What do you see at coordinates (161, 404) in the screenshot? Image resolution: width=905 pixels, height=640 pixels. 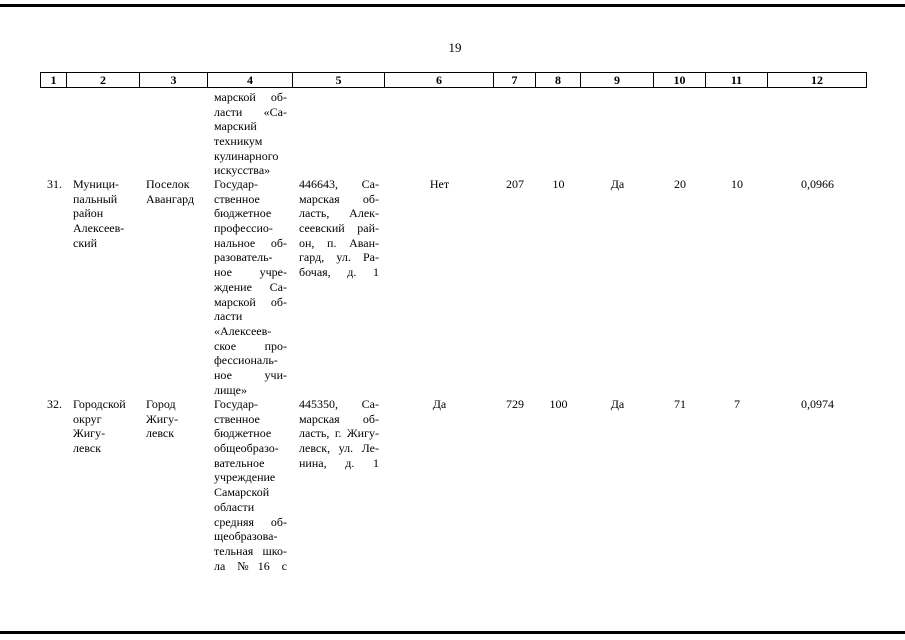 I see `cell-line: Город` at bounding box center [161, 404].